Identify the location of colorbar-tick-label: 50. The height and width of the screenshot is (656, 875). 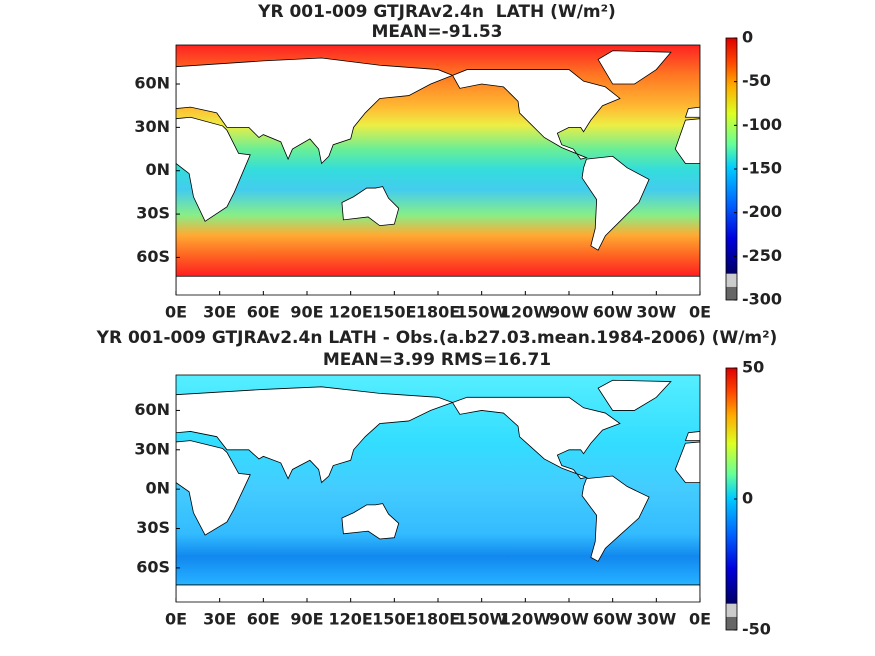
(753, 367).